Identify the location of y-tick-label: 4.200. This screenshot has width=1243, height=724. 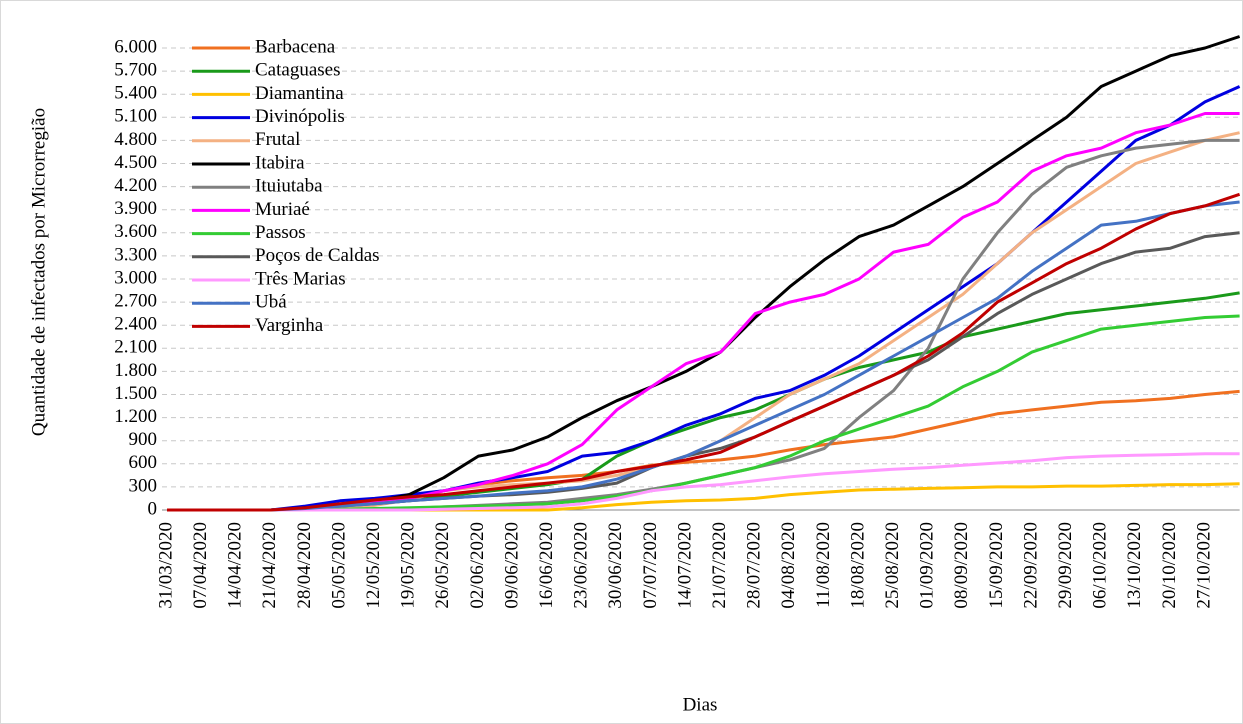
(135, 185).